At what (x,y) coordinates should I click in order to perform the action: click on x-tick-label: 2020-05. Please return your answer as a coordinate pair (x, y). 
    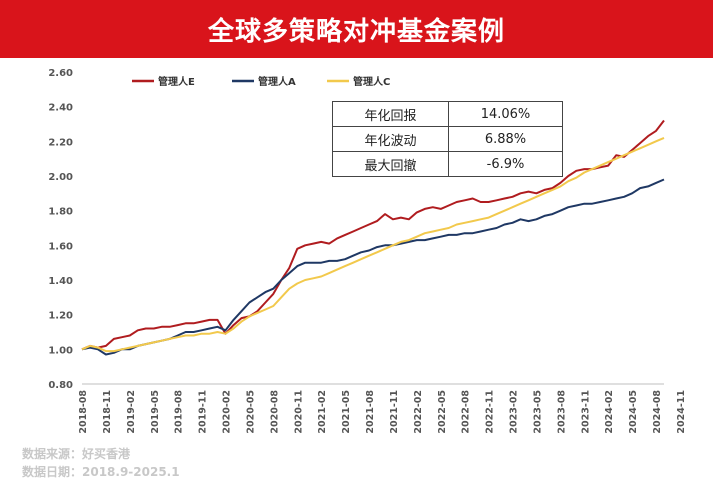
    Looking at the image, I should click on (250, 412).